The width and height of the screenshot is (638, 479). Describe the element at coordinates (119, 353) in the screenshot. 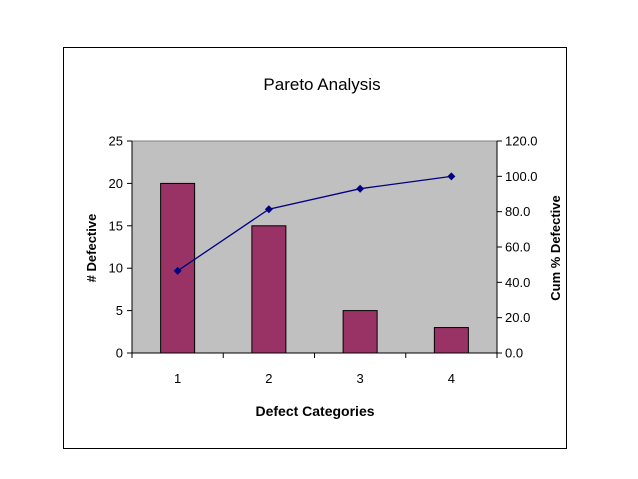

I see `y-tick-label: 0` at that location.